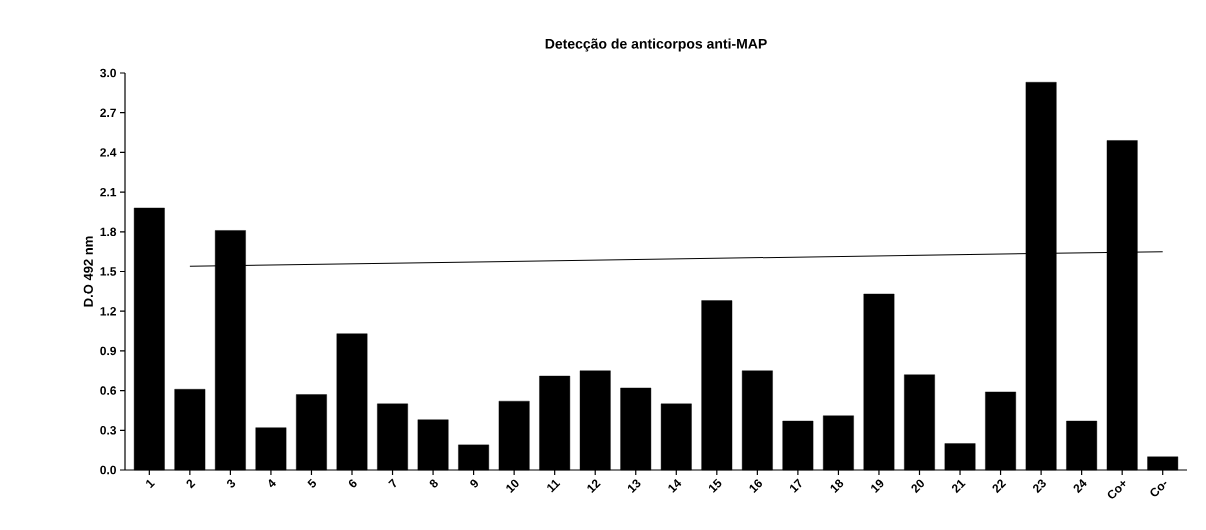 This screenshot has width=1206, height=530. I want to click on y-tick-label: 2.7, so click(108, 112).